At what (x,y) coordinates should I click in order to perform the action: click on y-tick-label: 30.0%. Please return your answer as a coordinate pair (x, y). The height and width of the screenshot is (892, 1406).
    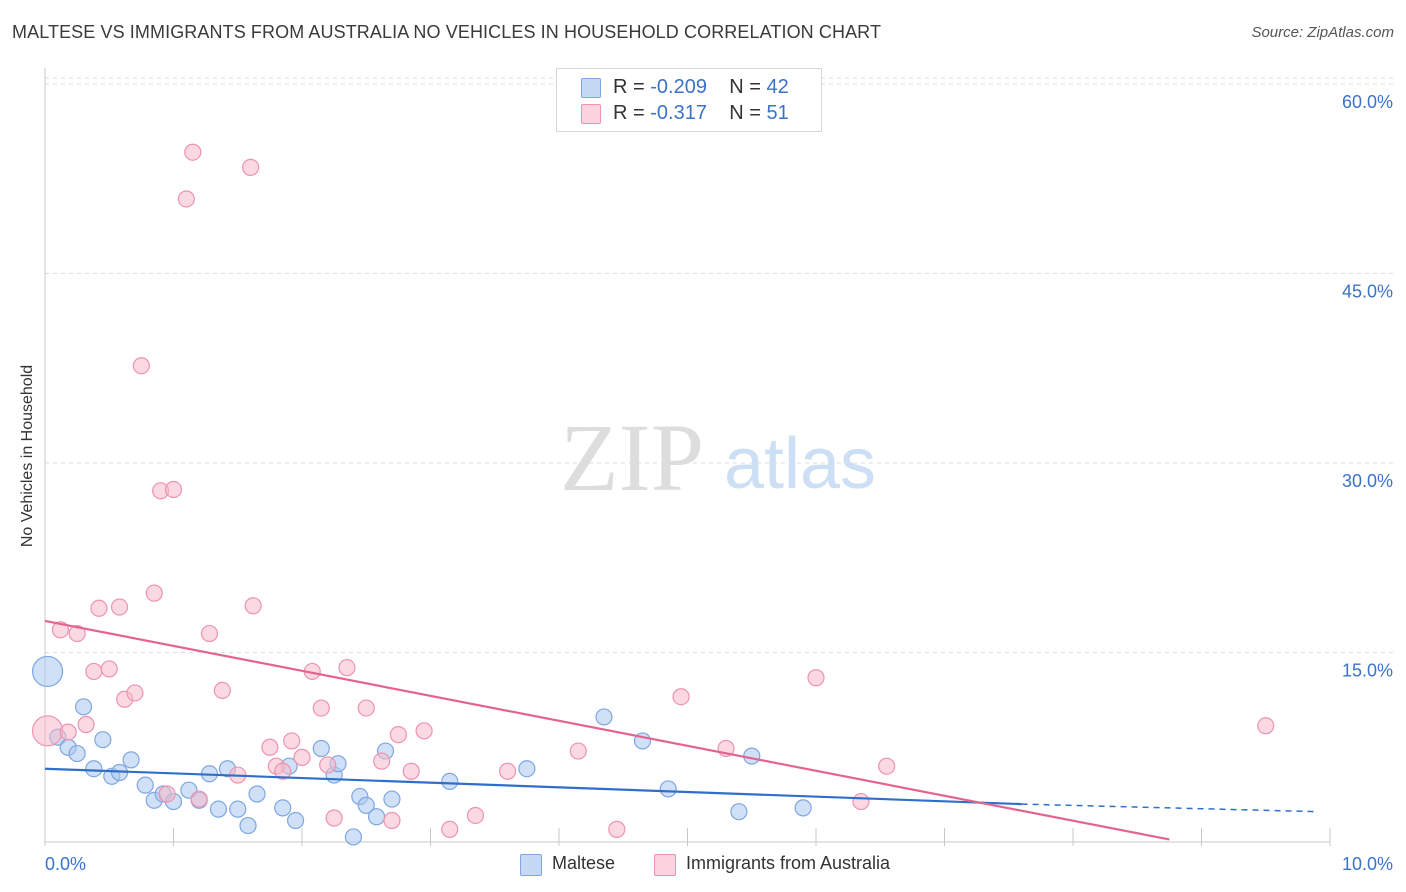
    Looking at the image, I should click on (1367, 481).